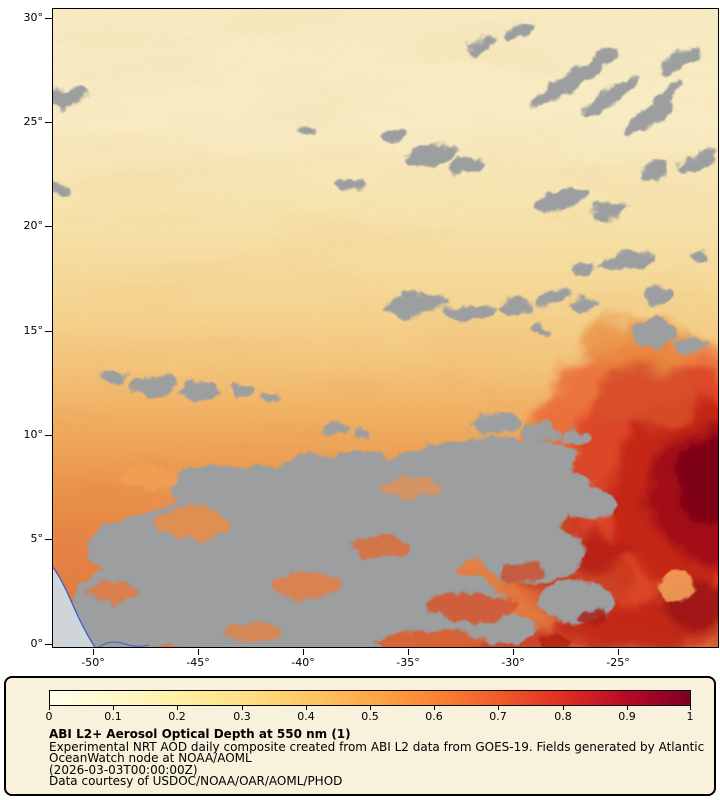 The image size is (720, 800). What do you see at coordinates (113, 716) in the screenshot?
I see `colorbar-tick-label: 0.1` at bounding box center [113, 716].